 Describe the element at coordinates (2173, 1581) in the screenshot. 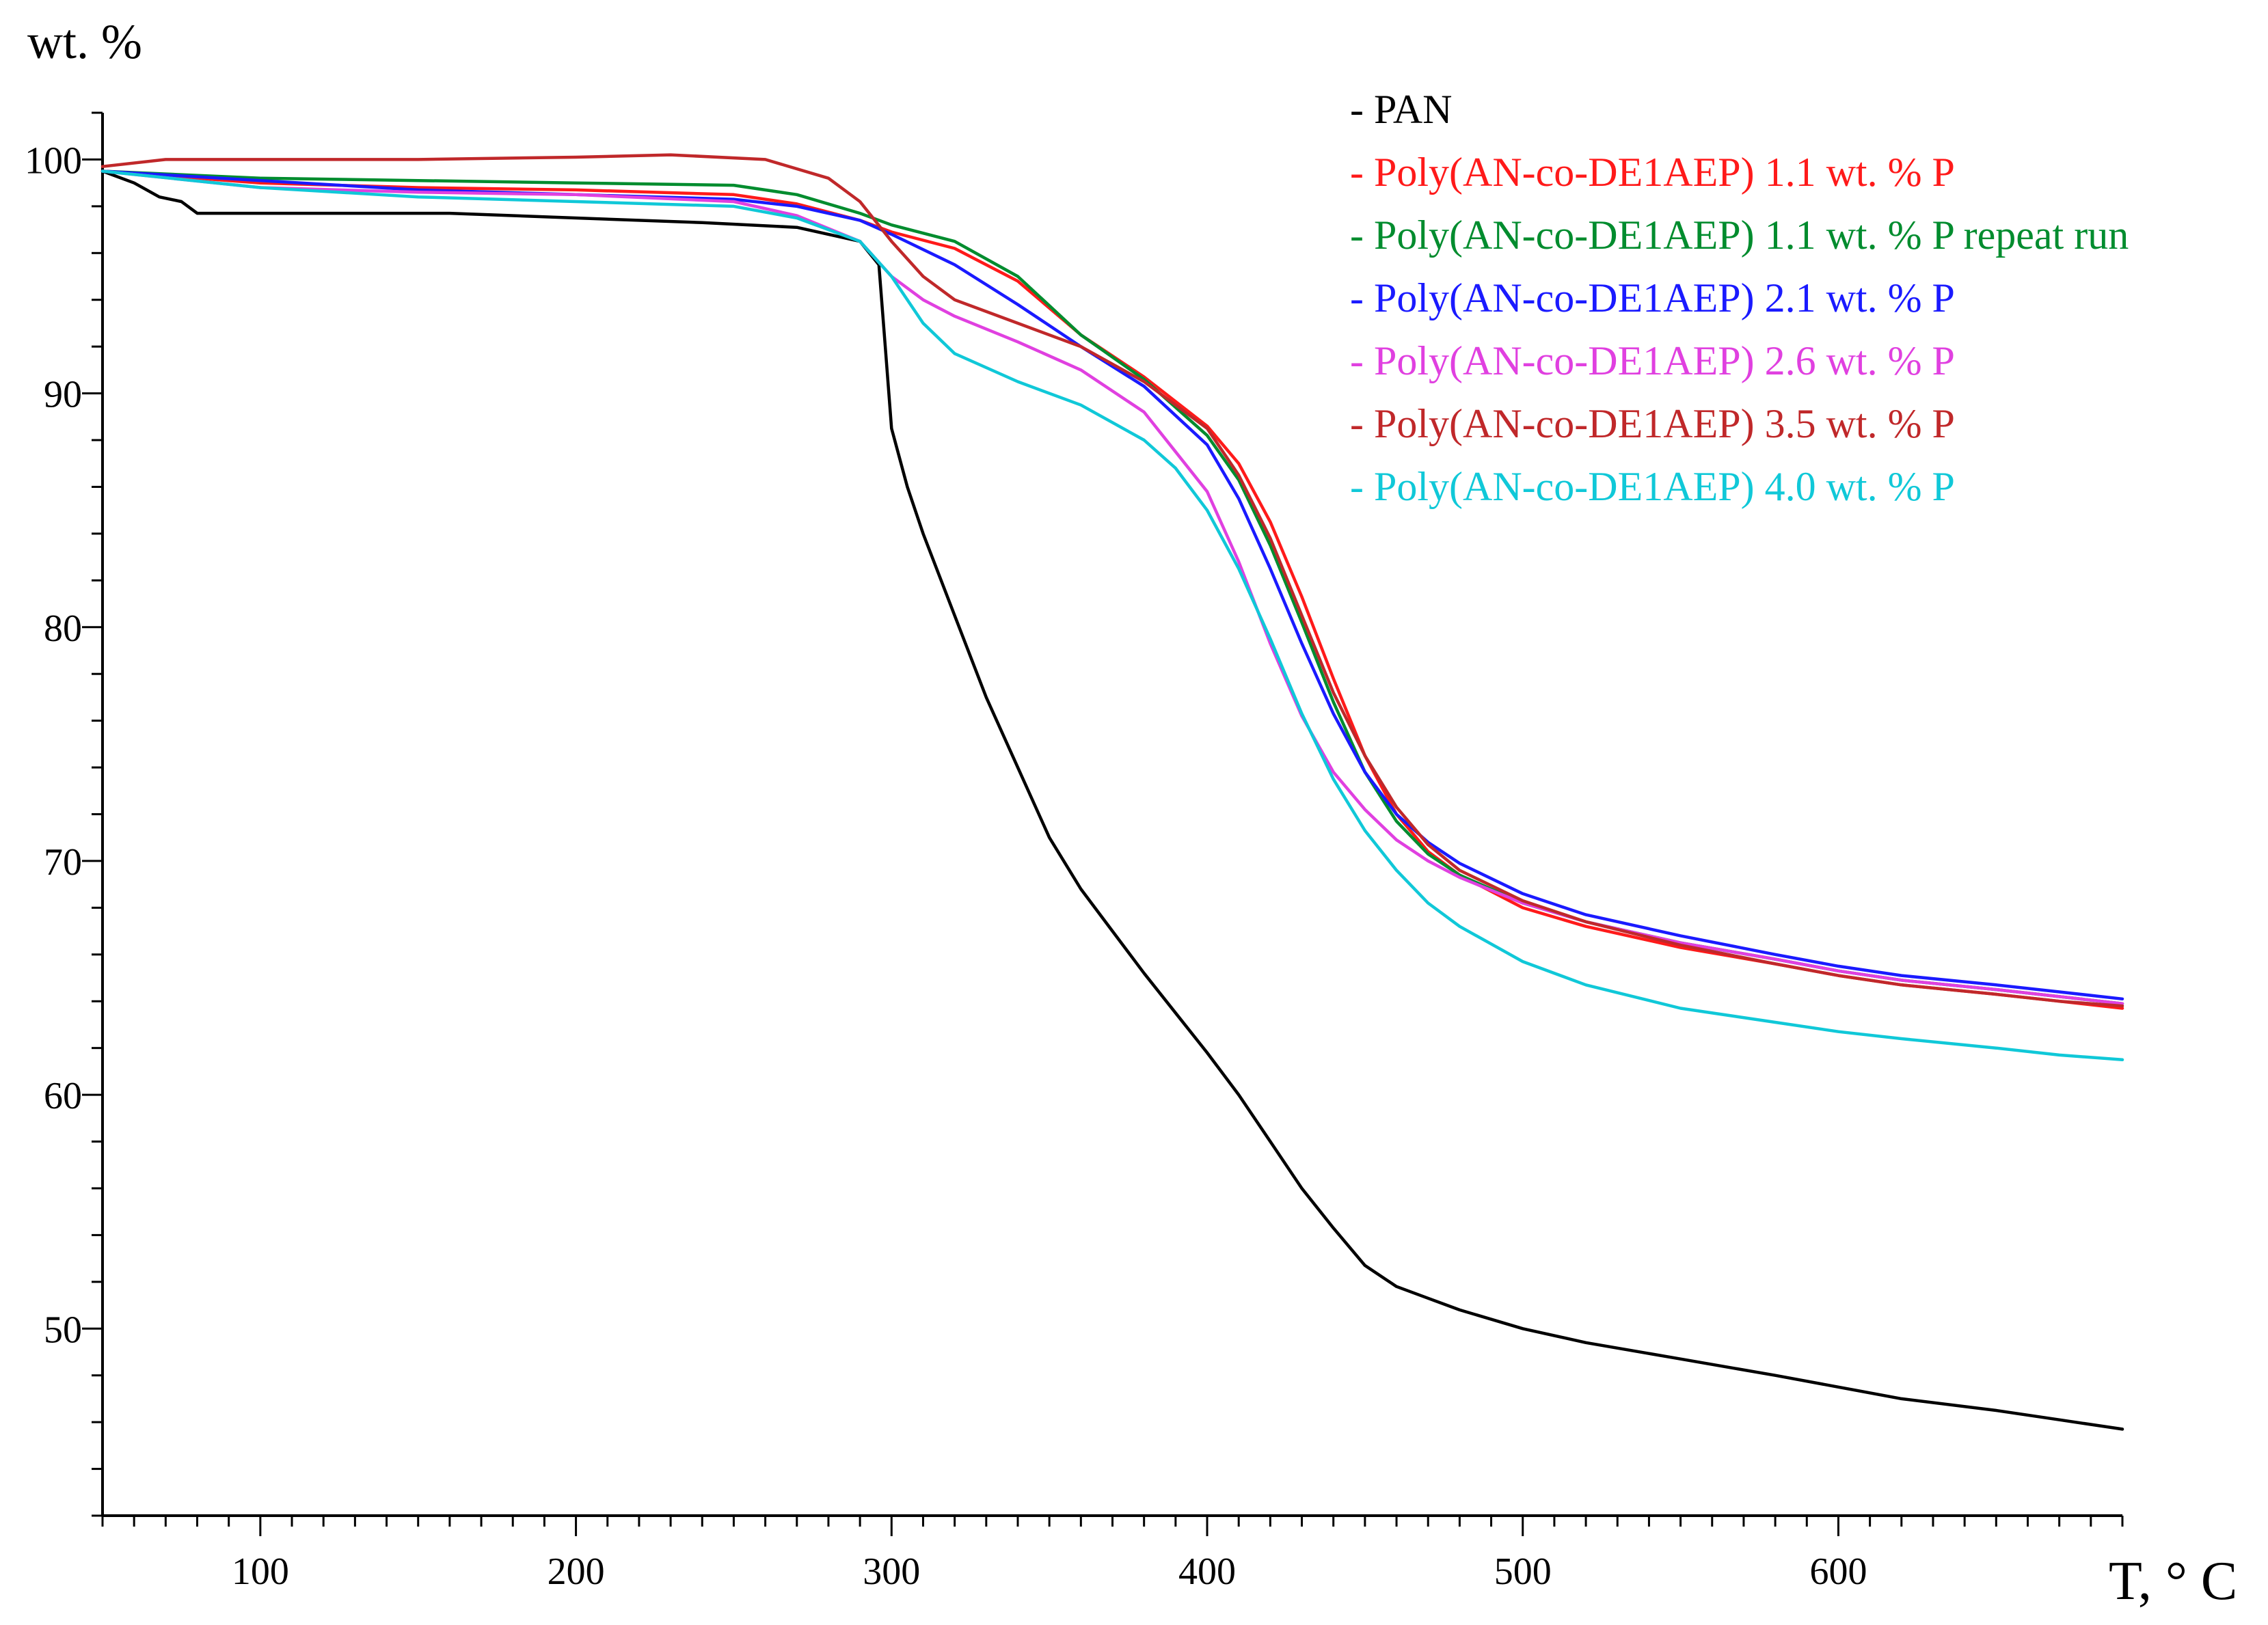

I see `x-axis-label: T, ° C` at that location.